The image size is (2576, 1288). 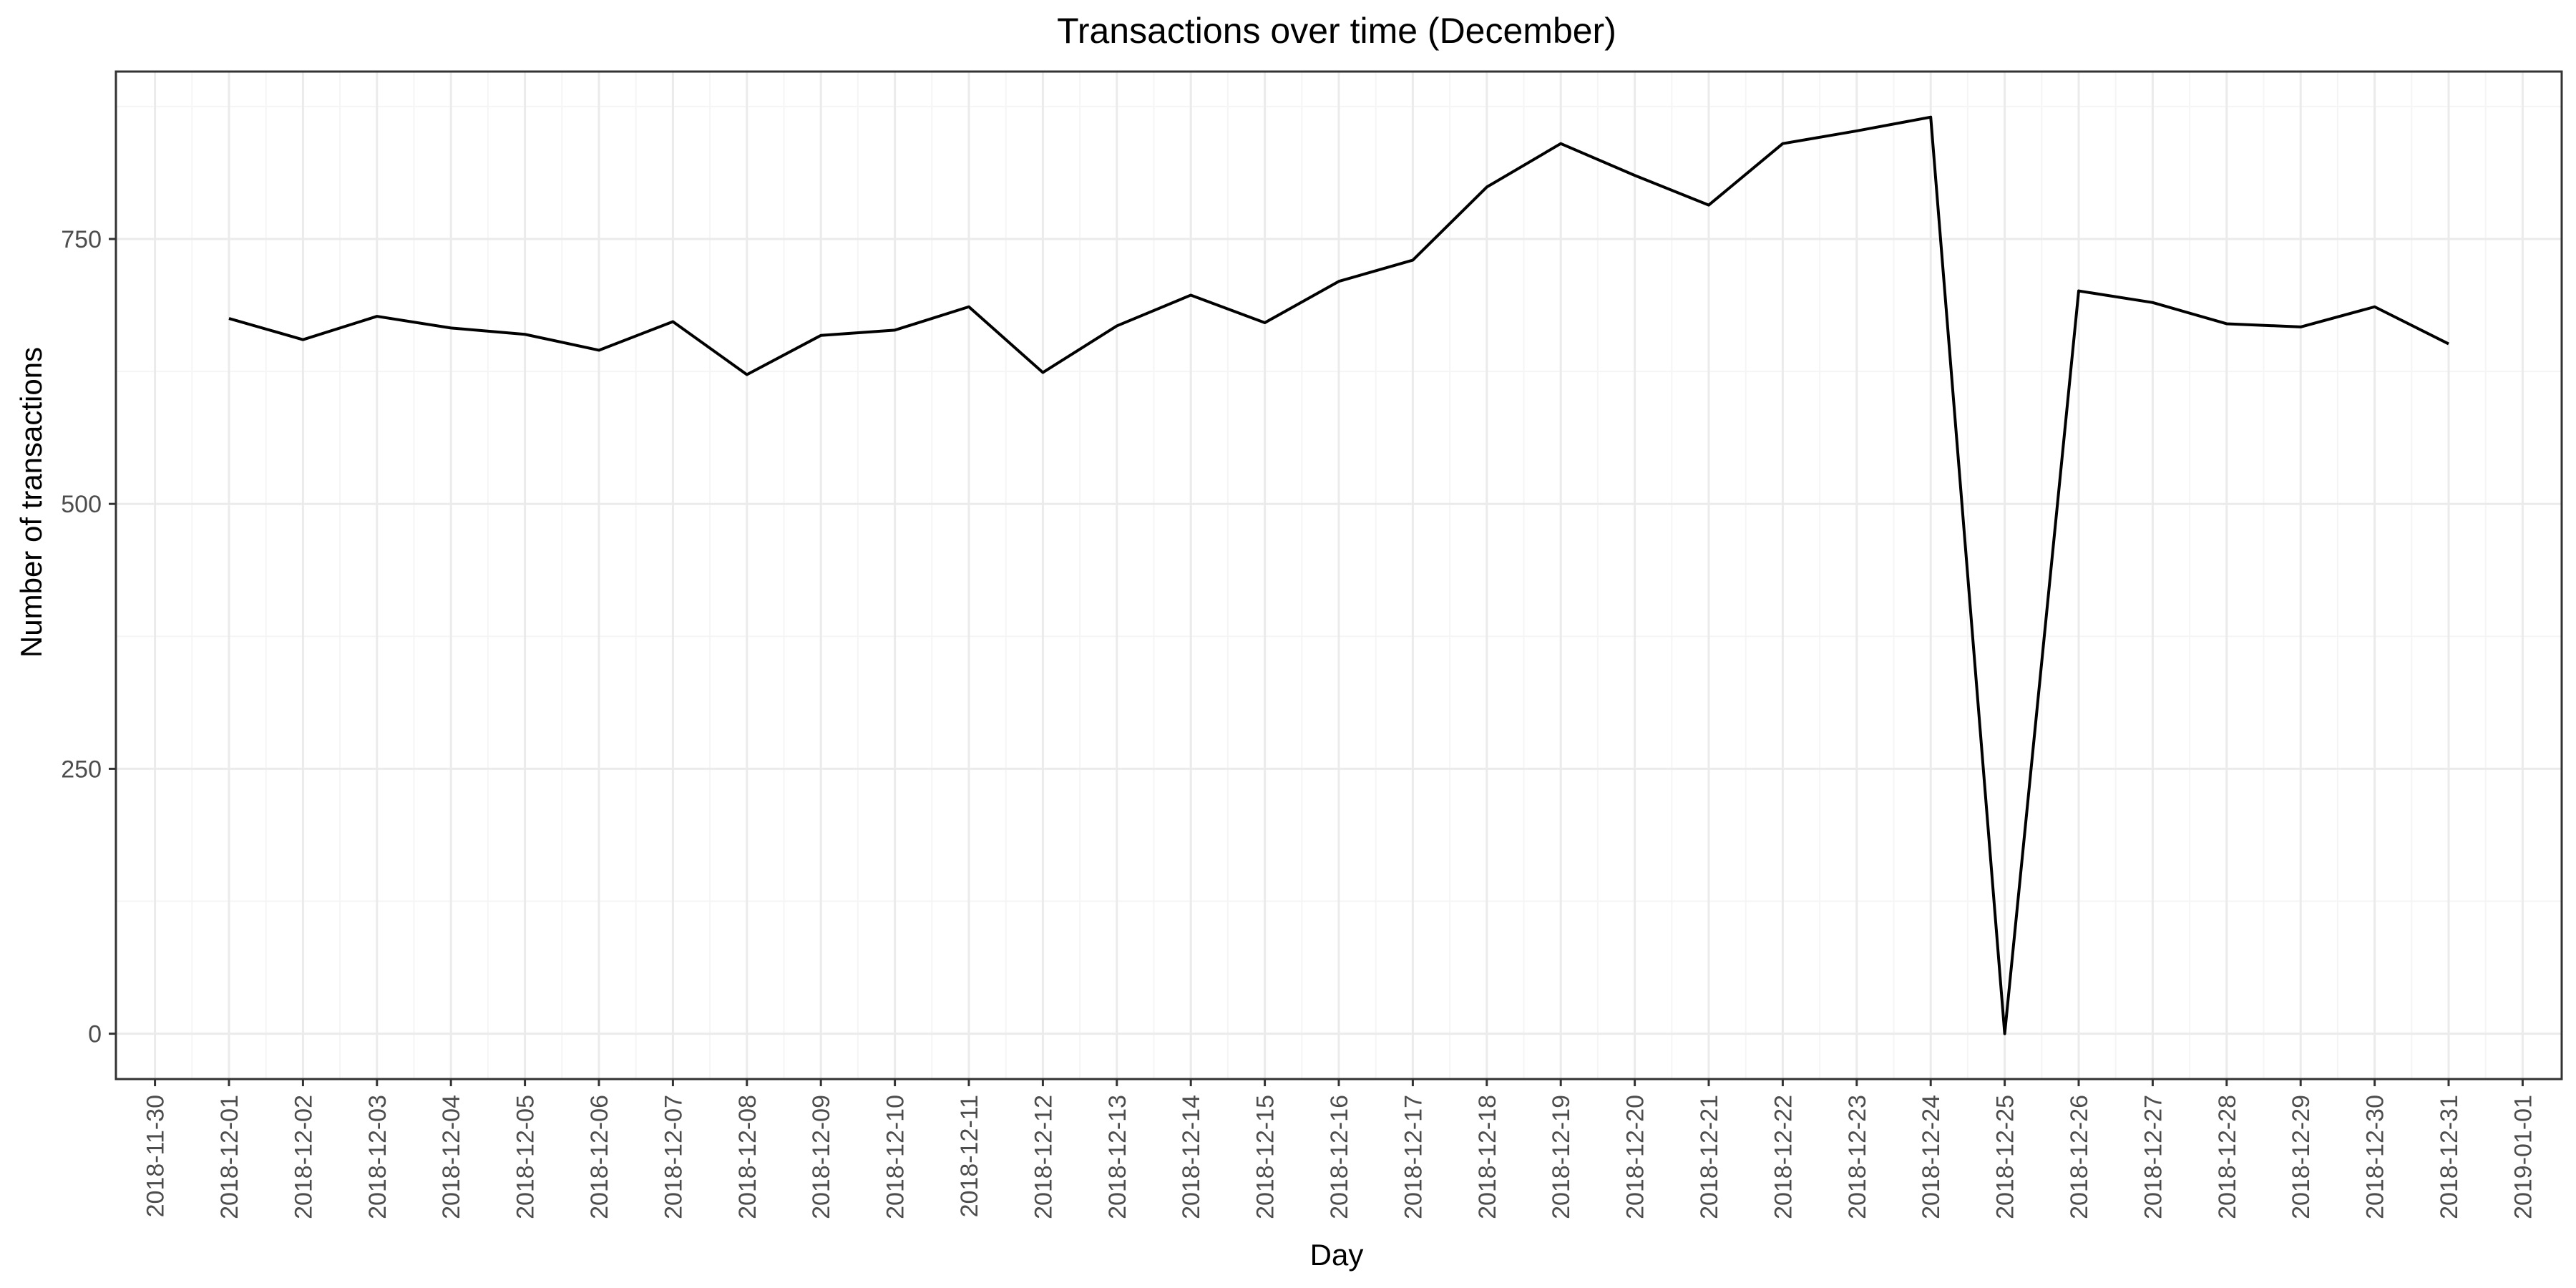 What do you see at coordinates (1336, 31) in the screenshot?
I see `chart-title: Transactions over time (December)` at bounding box center [1336, 31].